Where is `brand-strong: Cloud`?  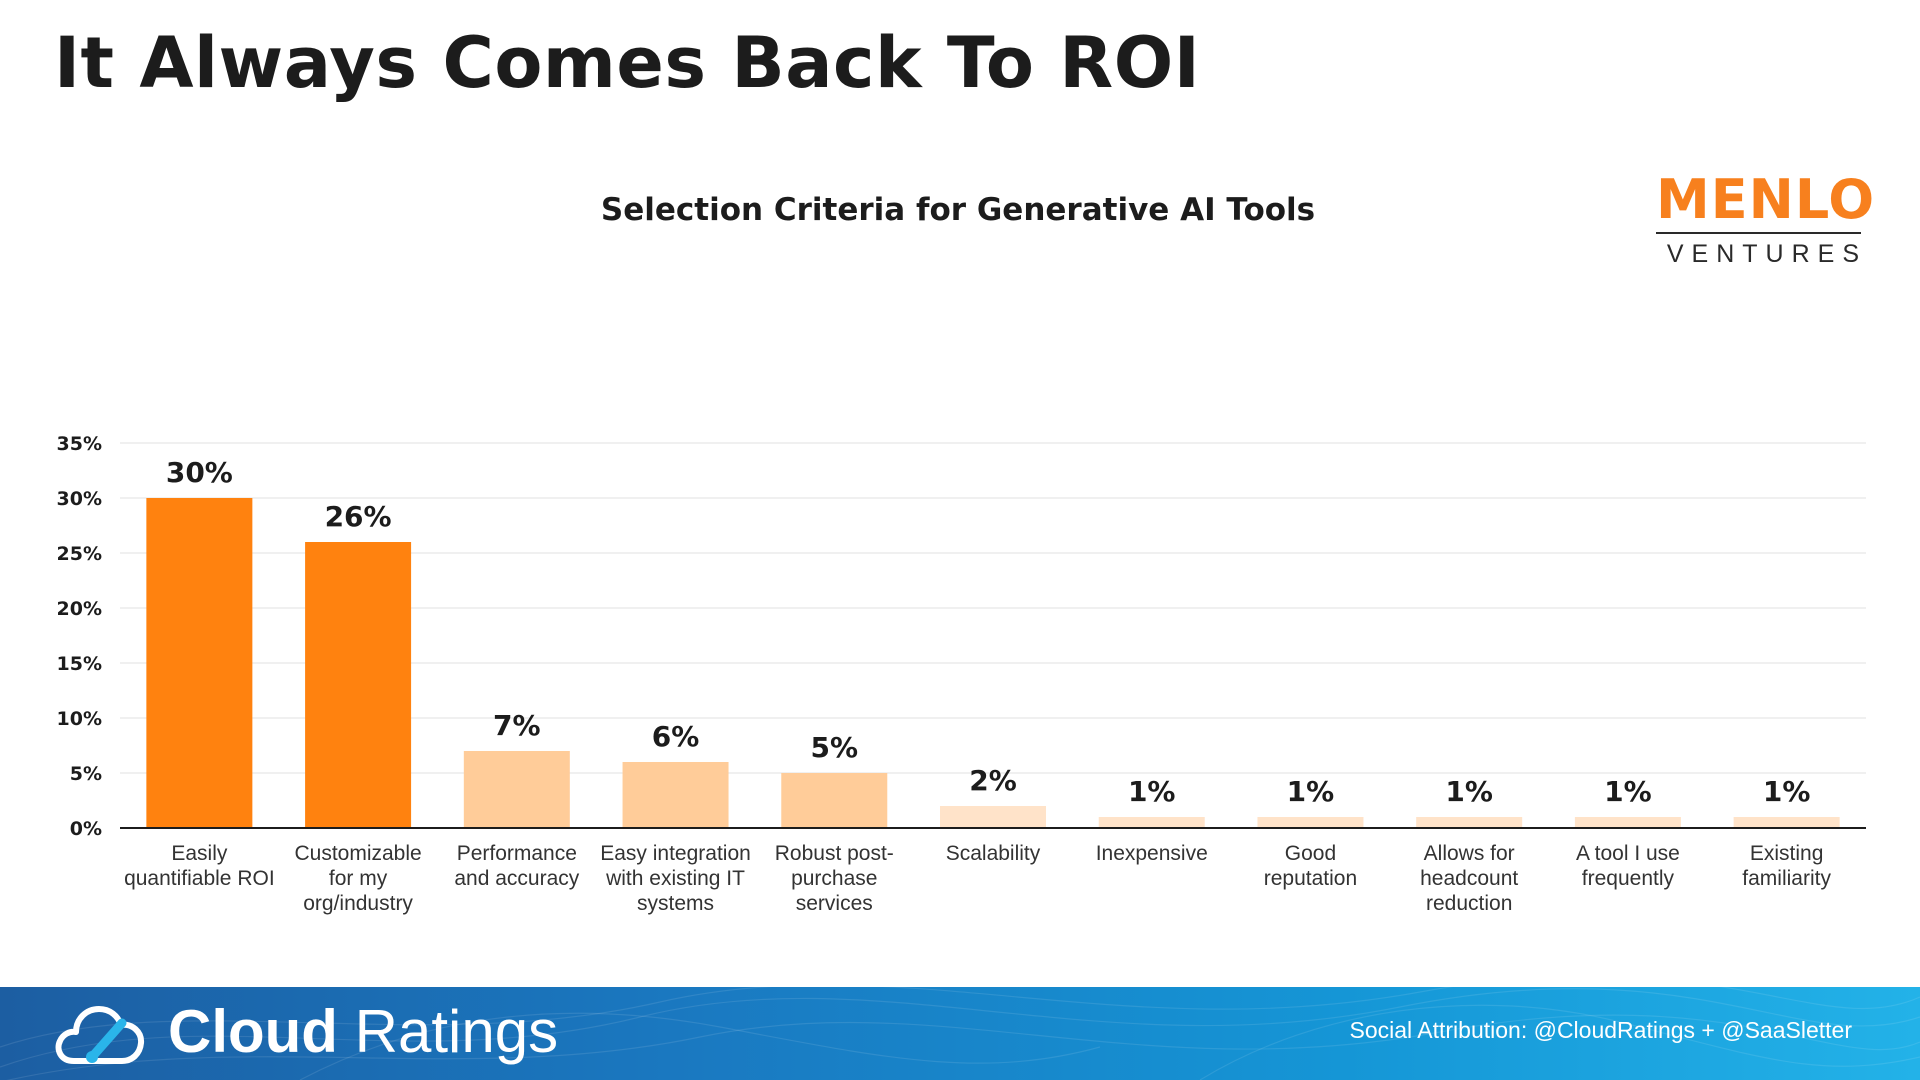 brand-strong: Cloud is located at coordinates (253, 1031).